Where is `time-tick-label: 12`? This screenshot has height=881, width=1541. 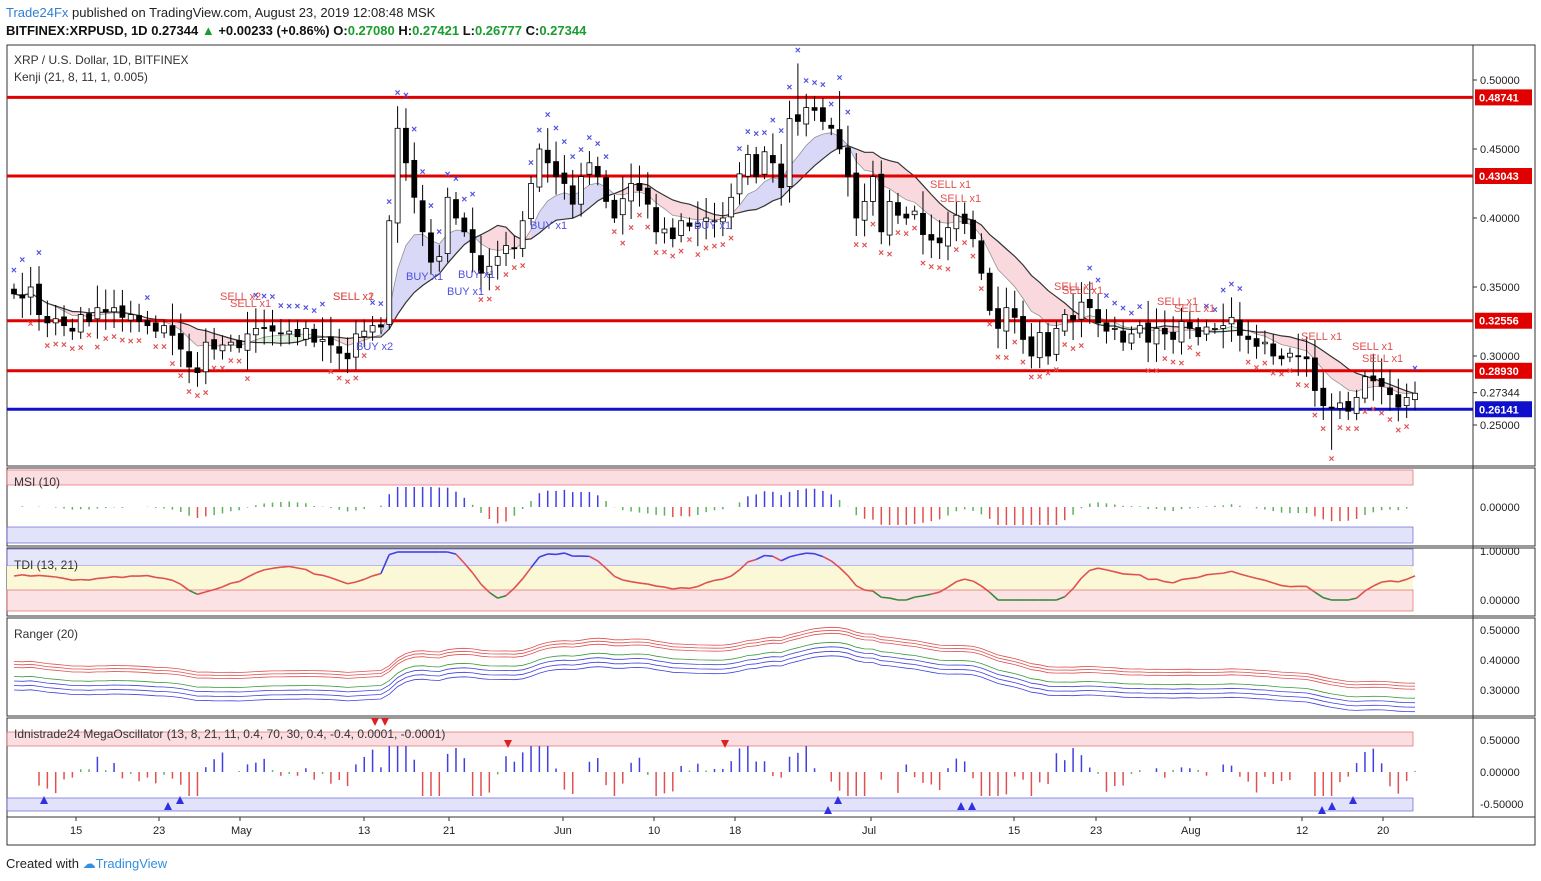
time-tick-label: 12 is located at coordinates (1302, 831).